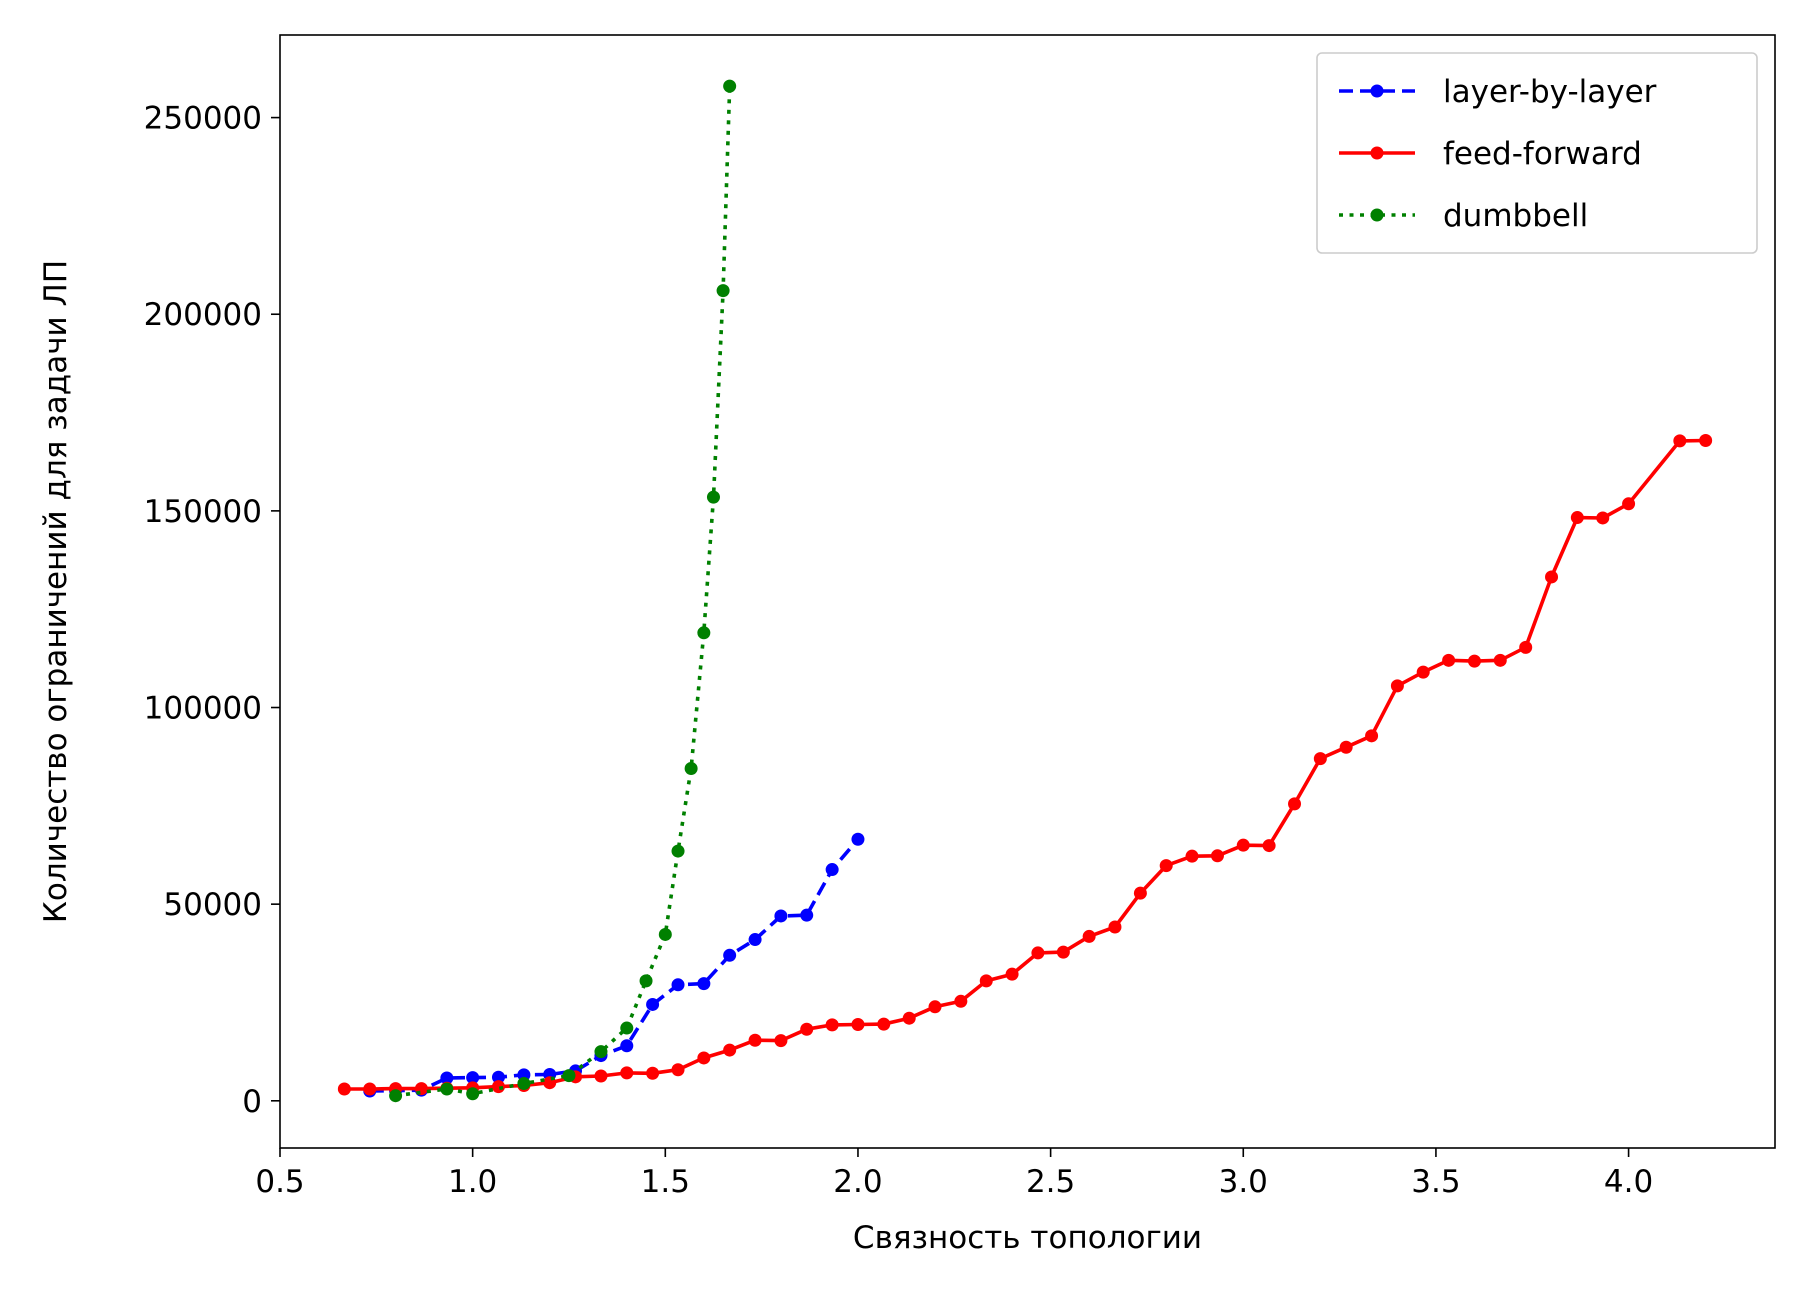 The height and width of the screenshot is (1302, 1798). Describe the element at coordinates (1515, 216) in the screenshot. I see `legend-label: dumbbell` at that location.